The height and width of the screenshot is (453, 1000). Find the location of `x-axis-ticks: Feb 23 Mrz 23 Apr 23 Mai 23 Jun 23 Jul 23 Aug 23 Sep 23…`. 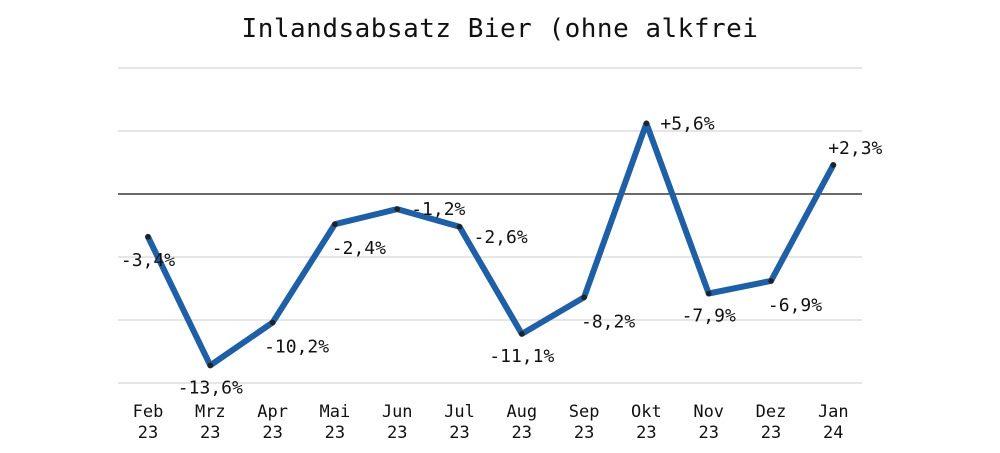

x-axis-ticks: Feb 23 Mrz 23 Apr 23 Mai 23 Jun 23 Jul 23 Aug 23 Sep 23… is located at coordinates (491, 422).